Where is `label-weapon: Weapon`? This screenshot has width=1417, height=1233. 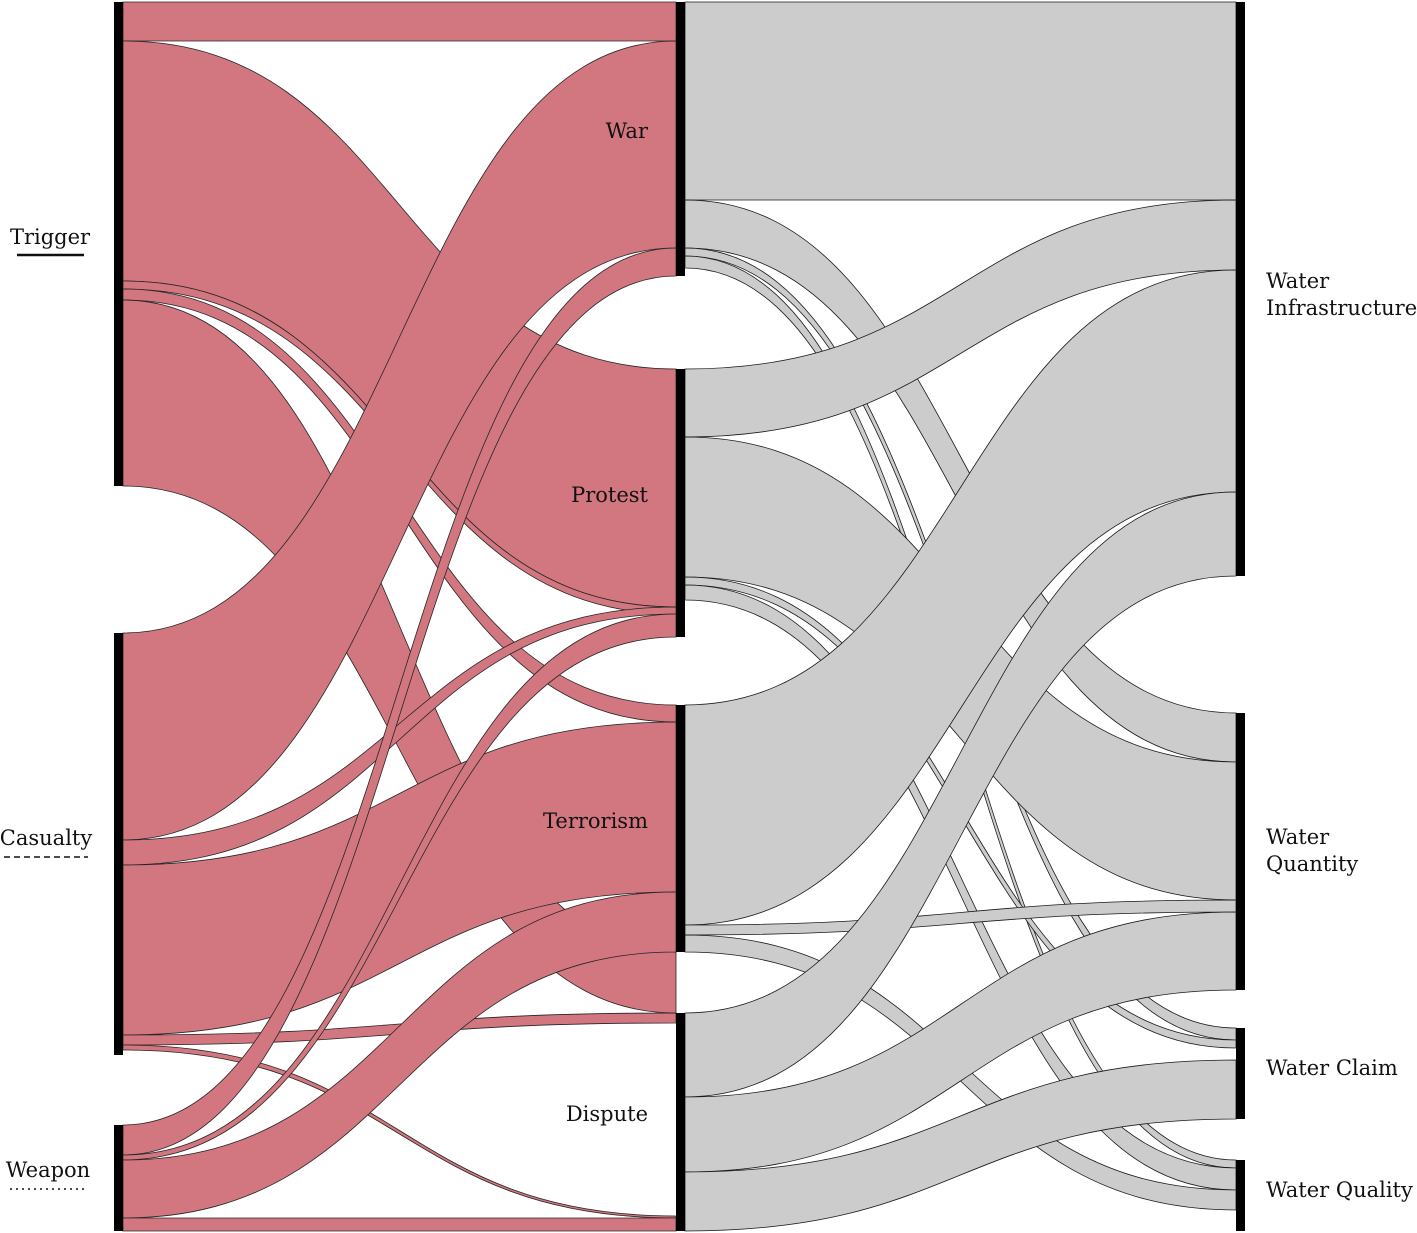 label-weapon: Weapon is located at coordinates (48, 1170).